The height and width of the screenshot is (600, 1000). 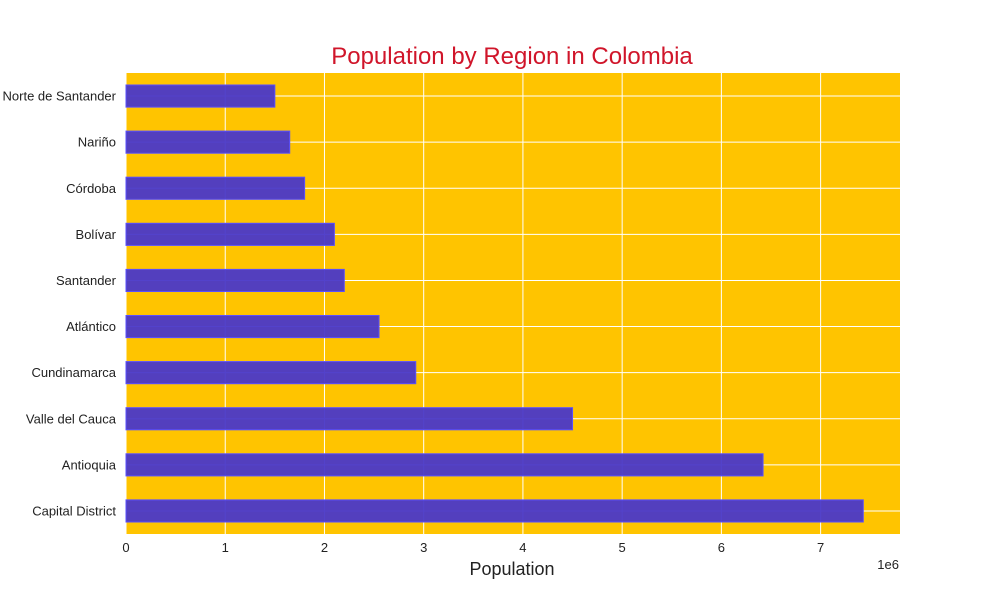 I want to click on y-tick-label: Córdoba, so click(x=91, y=188).